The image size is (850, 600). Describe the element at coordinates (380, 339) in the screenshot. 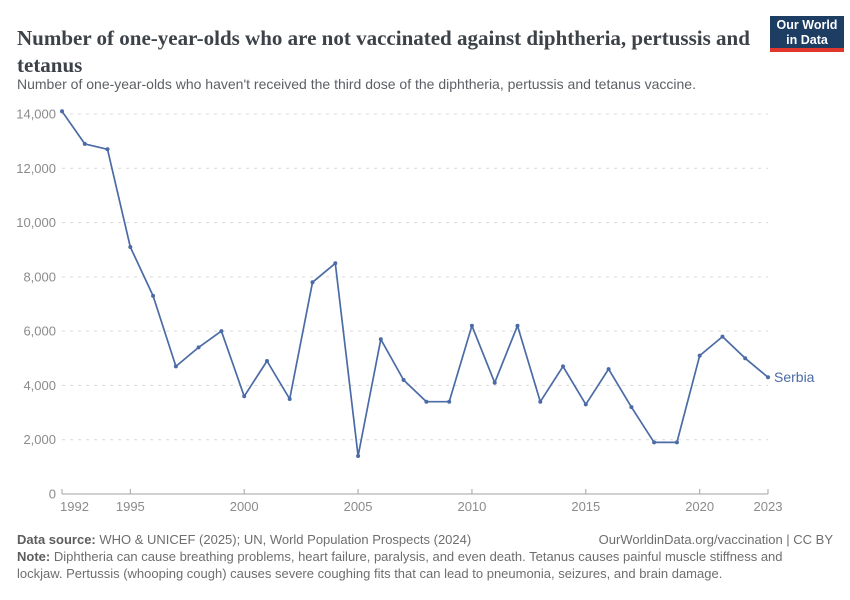

I see `data-point-2006` at that location.